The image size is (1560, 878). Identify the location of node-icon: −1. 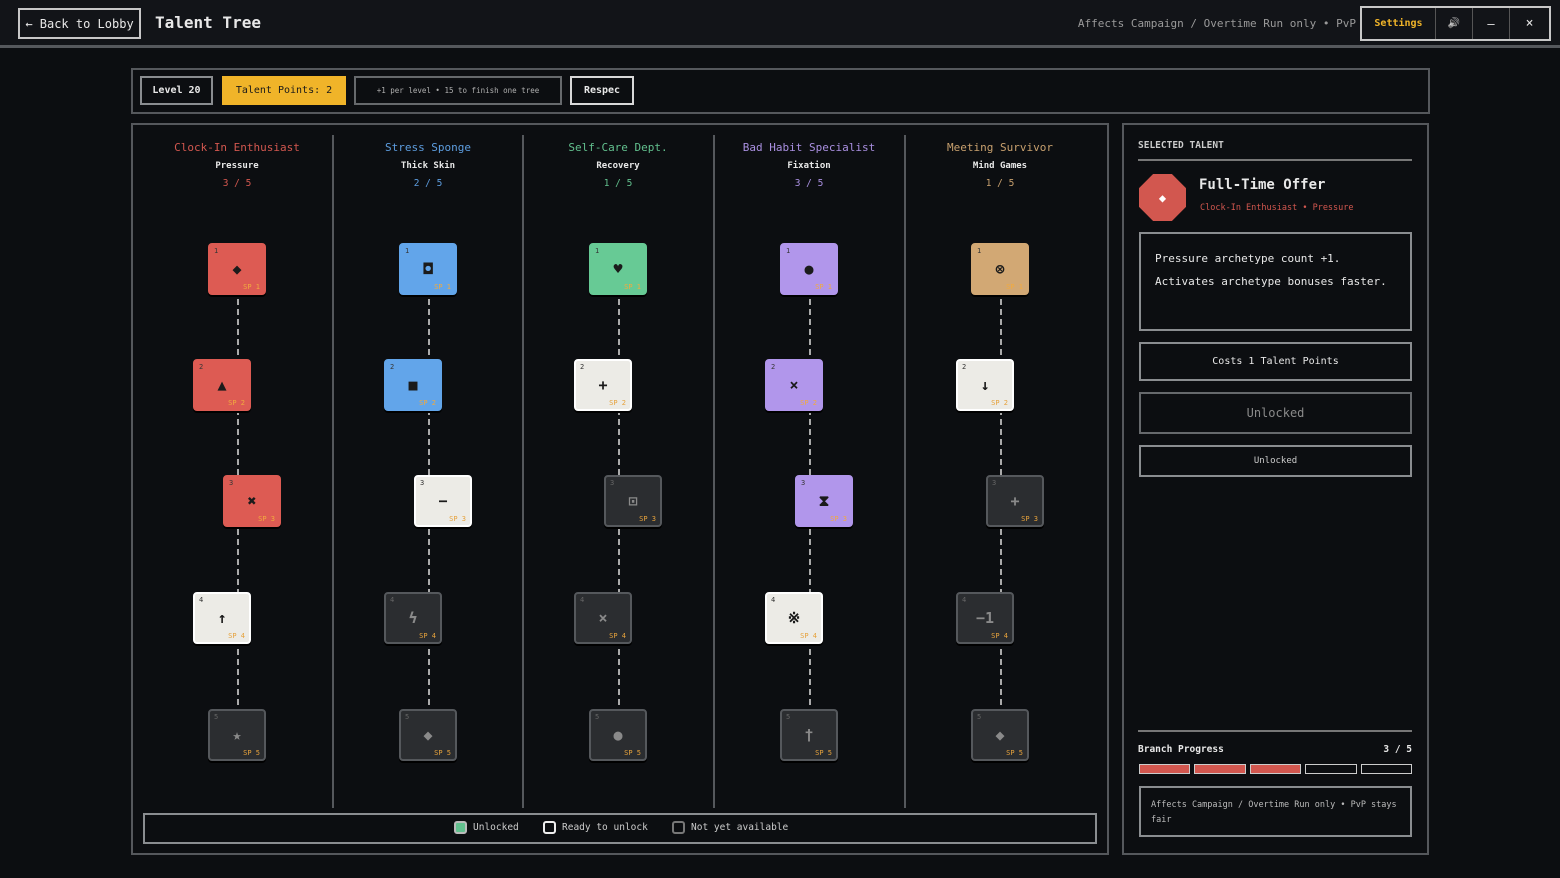
(985, 618).